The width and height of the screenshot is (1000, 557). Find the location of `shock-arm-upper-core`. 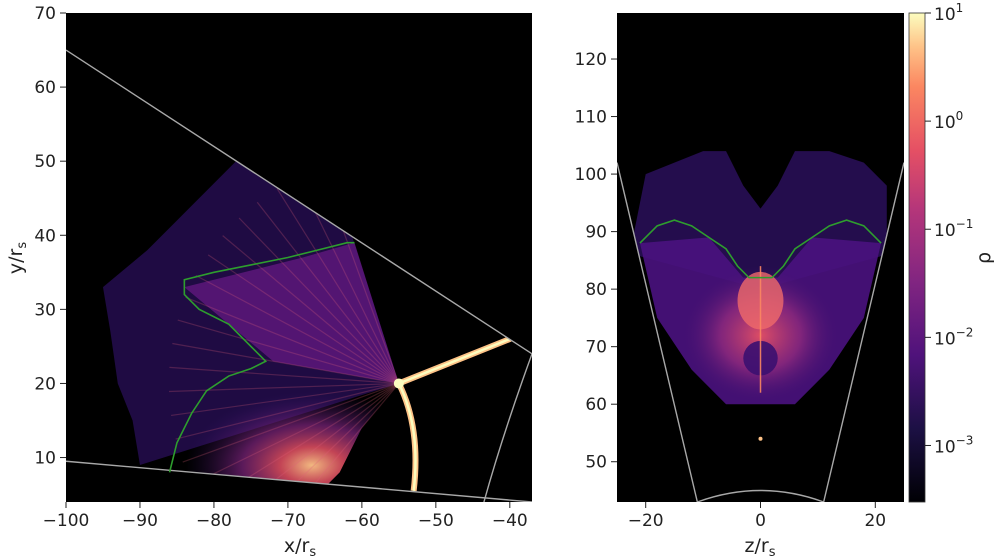

shock-arm-upper-core is located at coordinates (454, 361).